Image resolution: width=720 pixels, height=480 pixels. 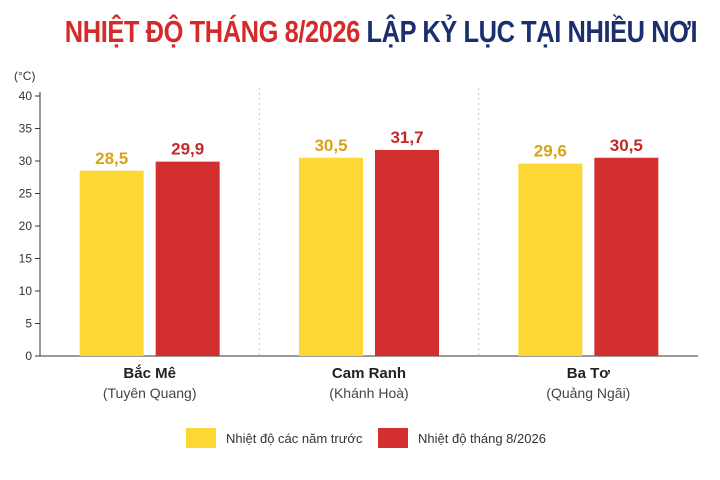 I want to click on x-category-sublabel: (Quảng Ngãi), so click(x=588, y=393).